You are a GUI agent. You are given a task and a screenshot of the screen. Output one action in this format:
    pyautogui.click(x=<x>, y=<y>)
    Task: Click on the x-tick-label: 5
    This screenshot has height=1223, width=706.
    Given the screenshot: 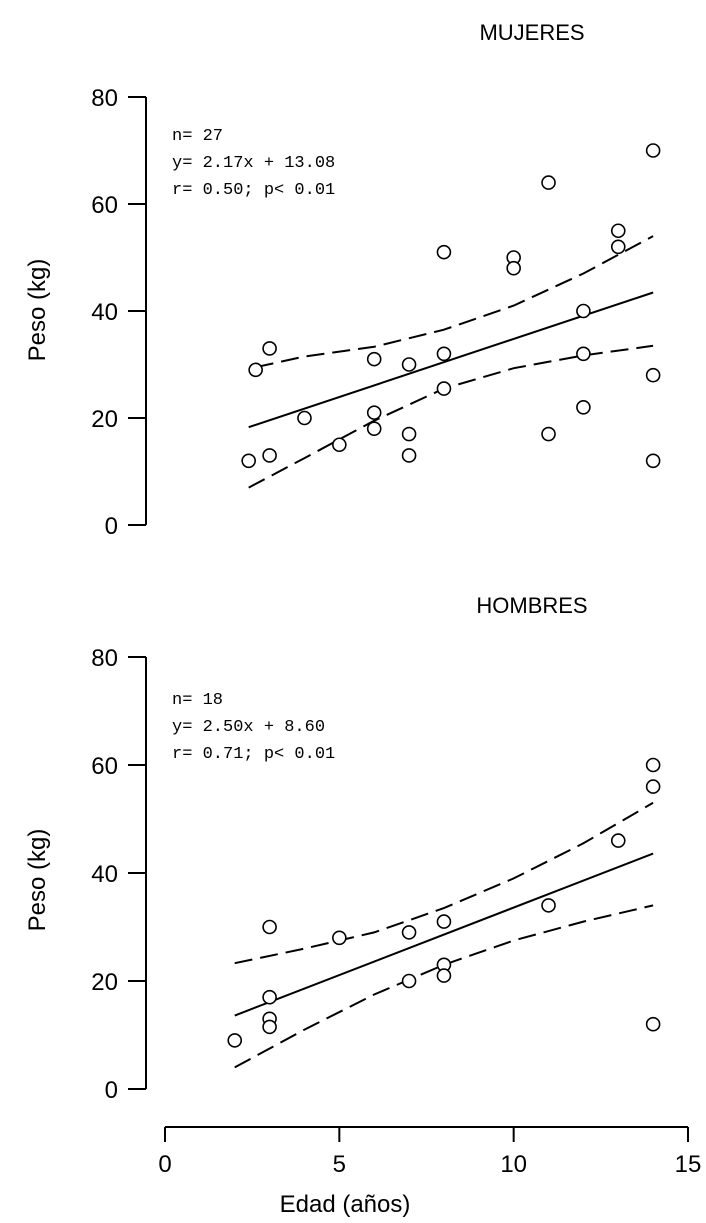 What is the action you would take?
    pyautogui.click(x=339, y=1164)
    